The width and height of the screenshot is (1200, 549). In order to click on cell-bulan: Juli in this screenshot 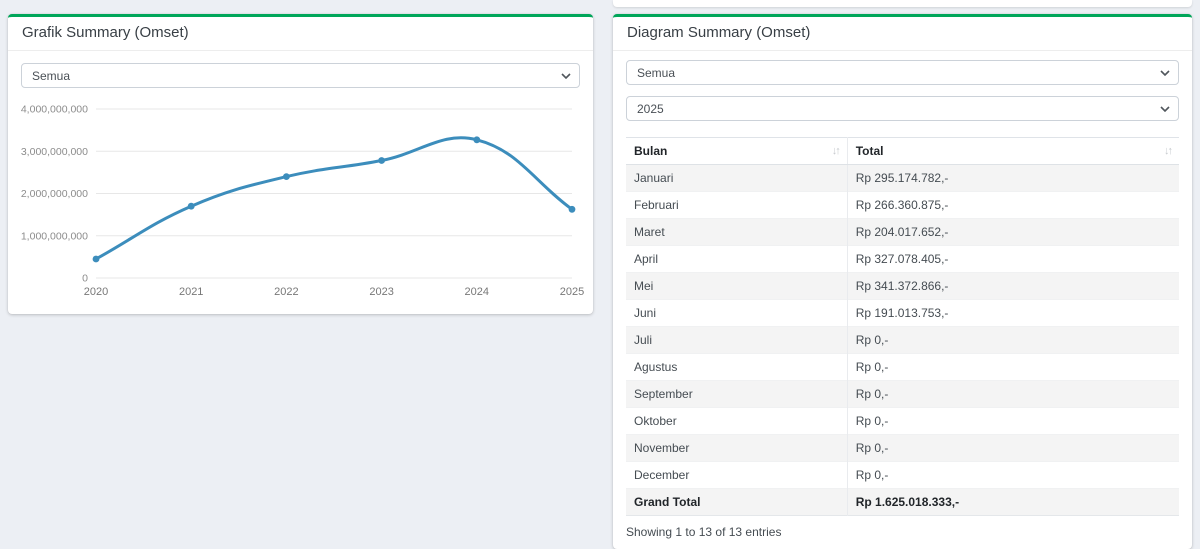, I will do `click(737, 340)`.